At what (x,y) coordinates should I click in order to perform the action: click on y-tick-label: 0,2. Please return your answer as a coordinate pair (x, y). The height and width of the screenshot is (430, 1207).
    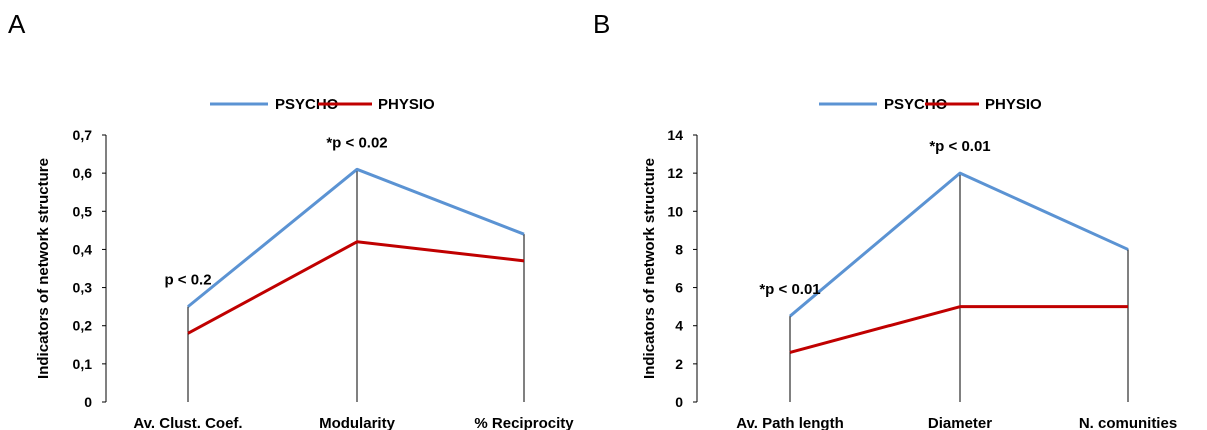
    Looking at the image, I should click on (83, 326).